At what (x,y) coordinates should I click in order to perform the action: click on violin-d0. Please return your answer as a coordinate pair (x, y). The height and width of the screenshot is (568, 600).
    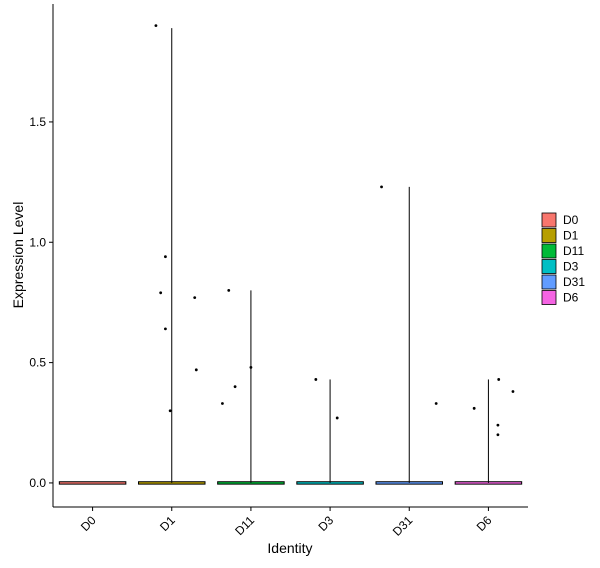
    Looking at the image, I should click on (92, 483).